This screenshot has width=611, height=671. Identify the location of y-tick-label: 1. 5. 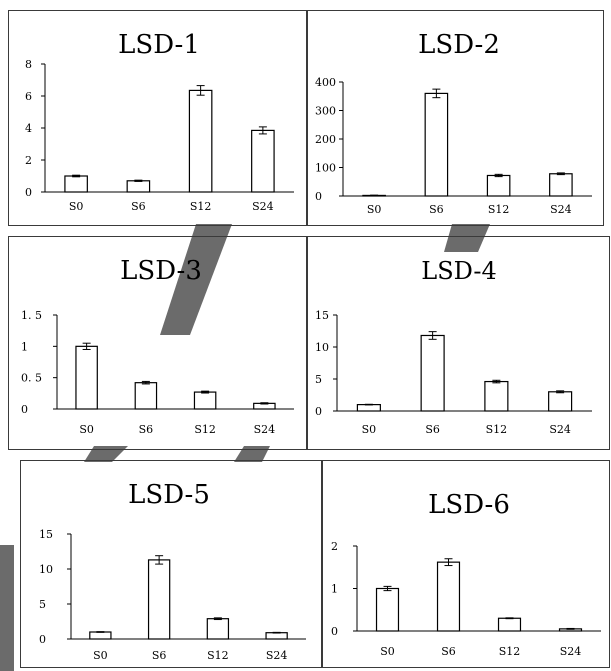
(31, 315).